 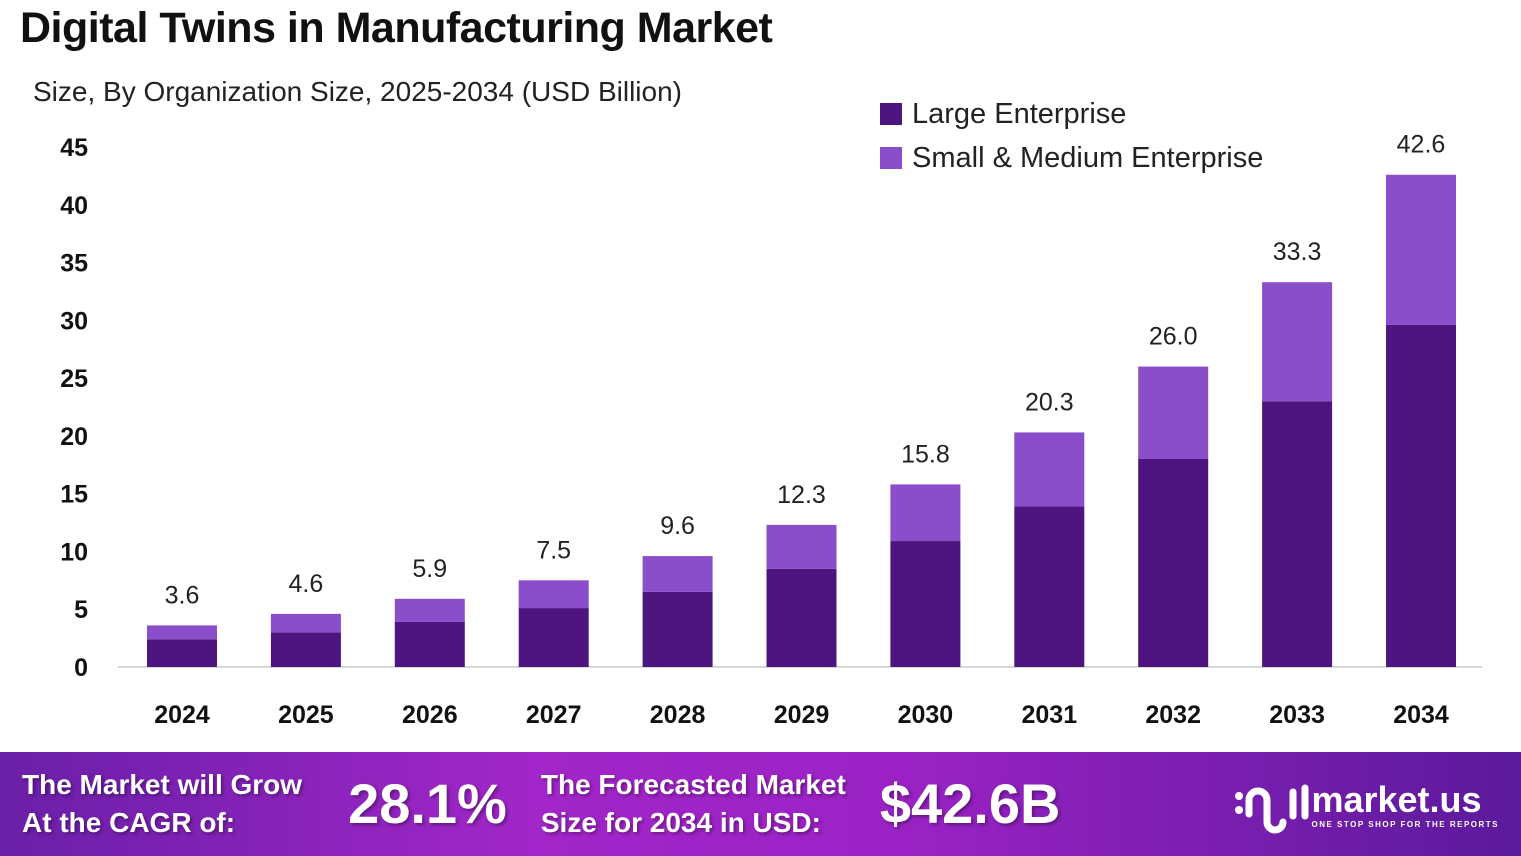 What do you see at coordinates (427, 803) in the screenshot?
I see `cagr-value: 28.1%` at bounding box center [427, 803].